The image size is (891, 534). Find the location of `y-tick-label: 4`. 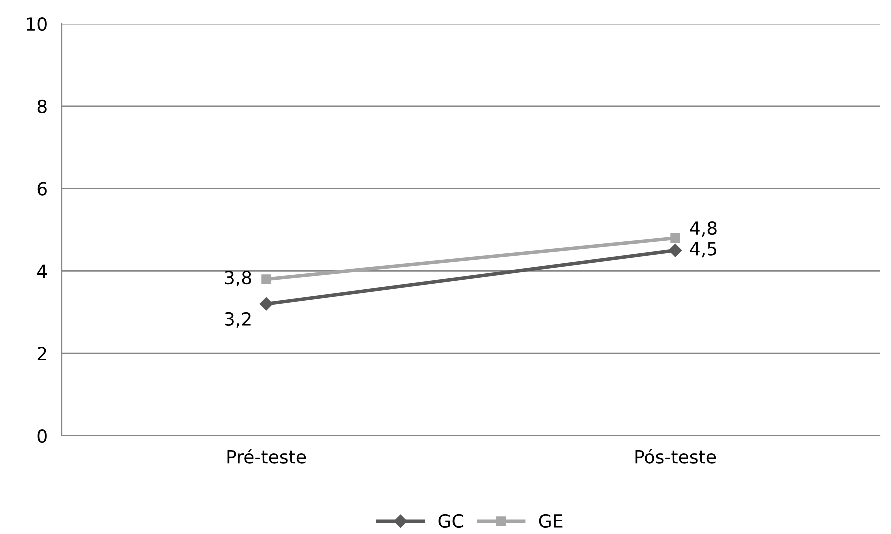

y-tick-label: 4 is located at coordinates (43, 271).